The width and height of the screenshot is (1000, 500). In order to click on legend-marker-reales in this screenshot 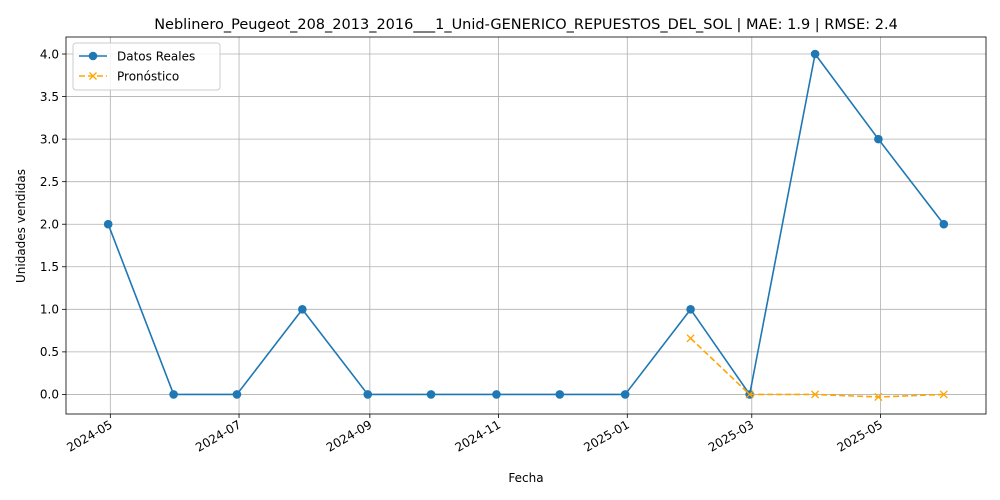, I will do `click(93, 56)`.